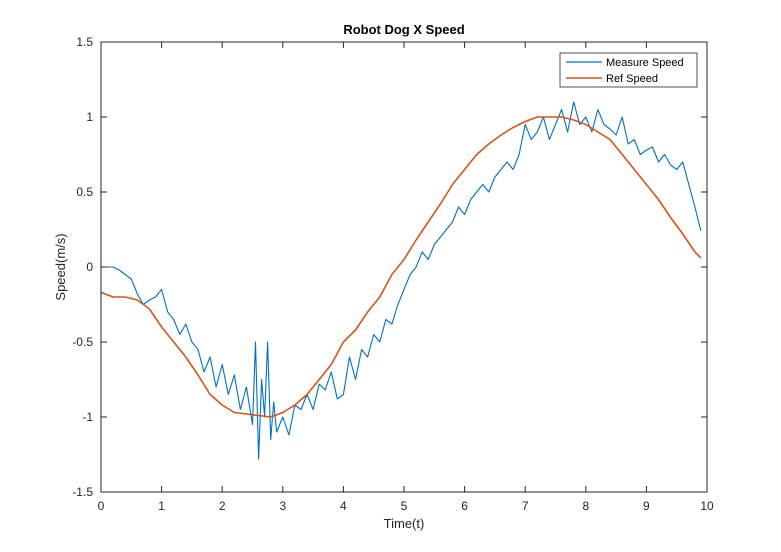 The width and height of the screenshot is (781, 552). What do you see at coordinates (645, 63) in the screenshot?
I see `legend-label-measure-speed: Measure Speed` at bounding box center [645, 63].